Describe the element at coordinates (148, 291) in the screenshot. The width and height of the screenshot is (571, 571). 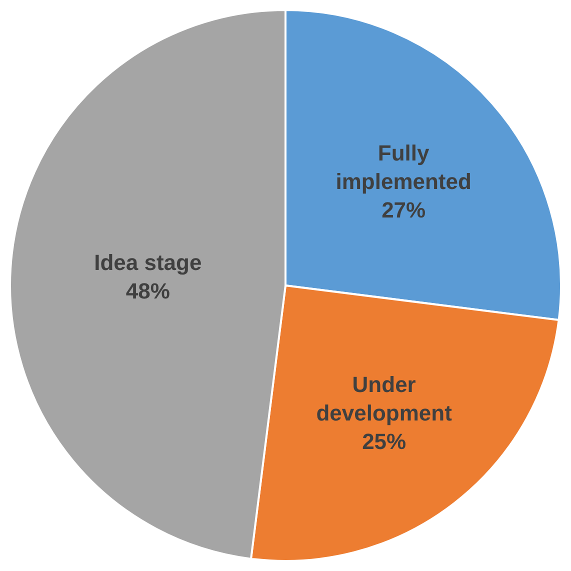
I see `data-label: 48%` at that location.